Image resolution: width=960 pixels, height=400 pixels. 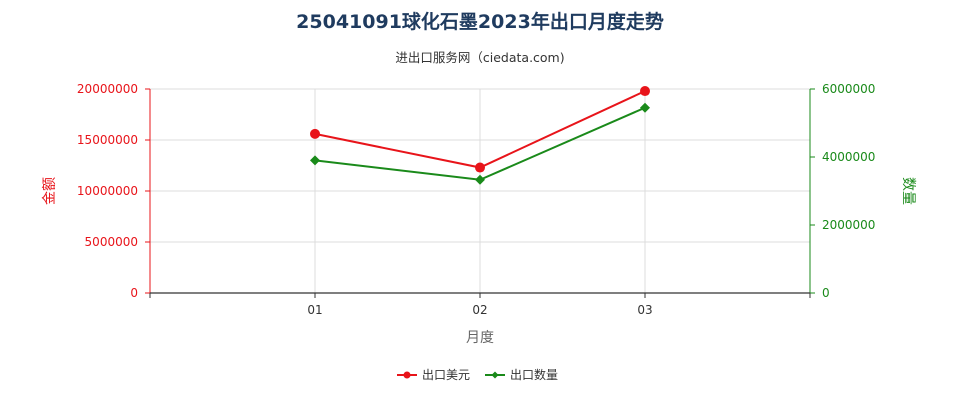 I want to click on left-axis-tick-label: 15000000, so click(x=107, y=140).